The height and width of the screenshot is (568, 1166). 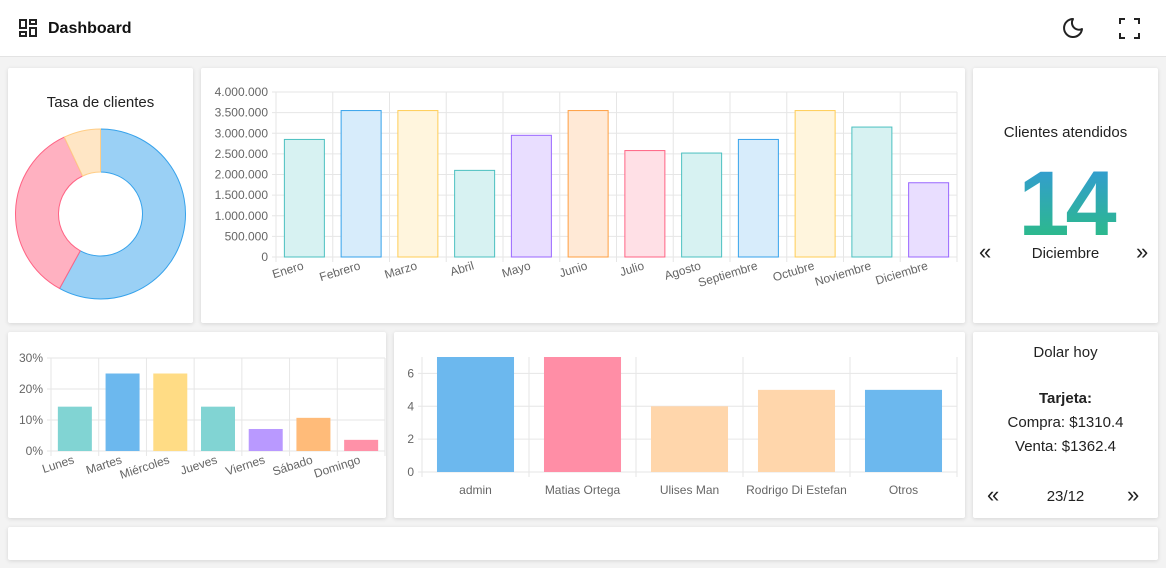 I want to click on x-tick-label: Martes, so click(x=103, y=465).